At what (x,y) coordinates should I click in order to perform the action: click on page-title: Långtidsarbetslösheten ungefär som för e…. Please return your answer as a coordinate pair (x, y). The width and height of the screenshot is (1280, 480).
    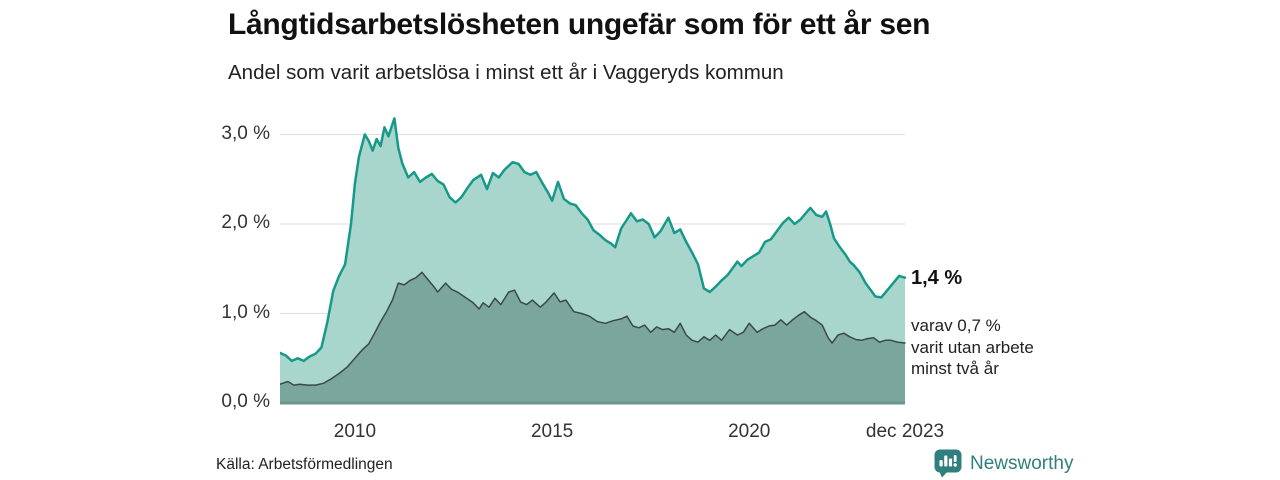
    Looking at the image, I should click on (579, 24).